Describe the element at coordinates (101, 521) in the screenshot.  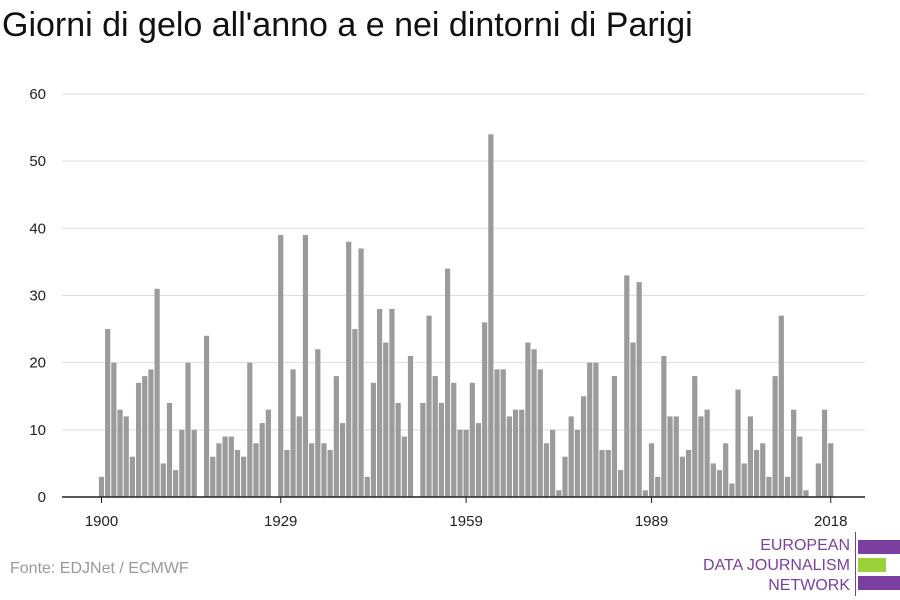
I see `x-tick-label: 1900` at that location.